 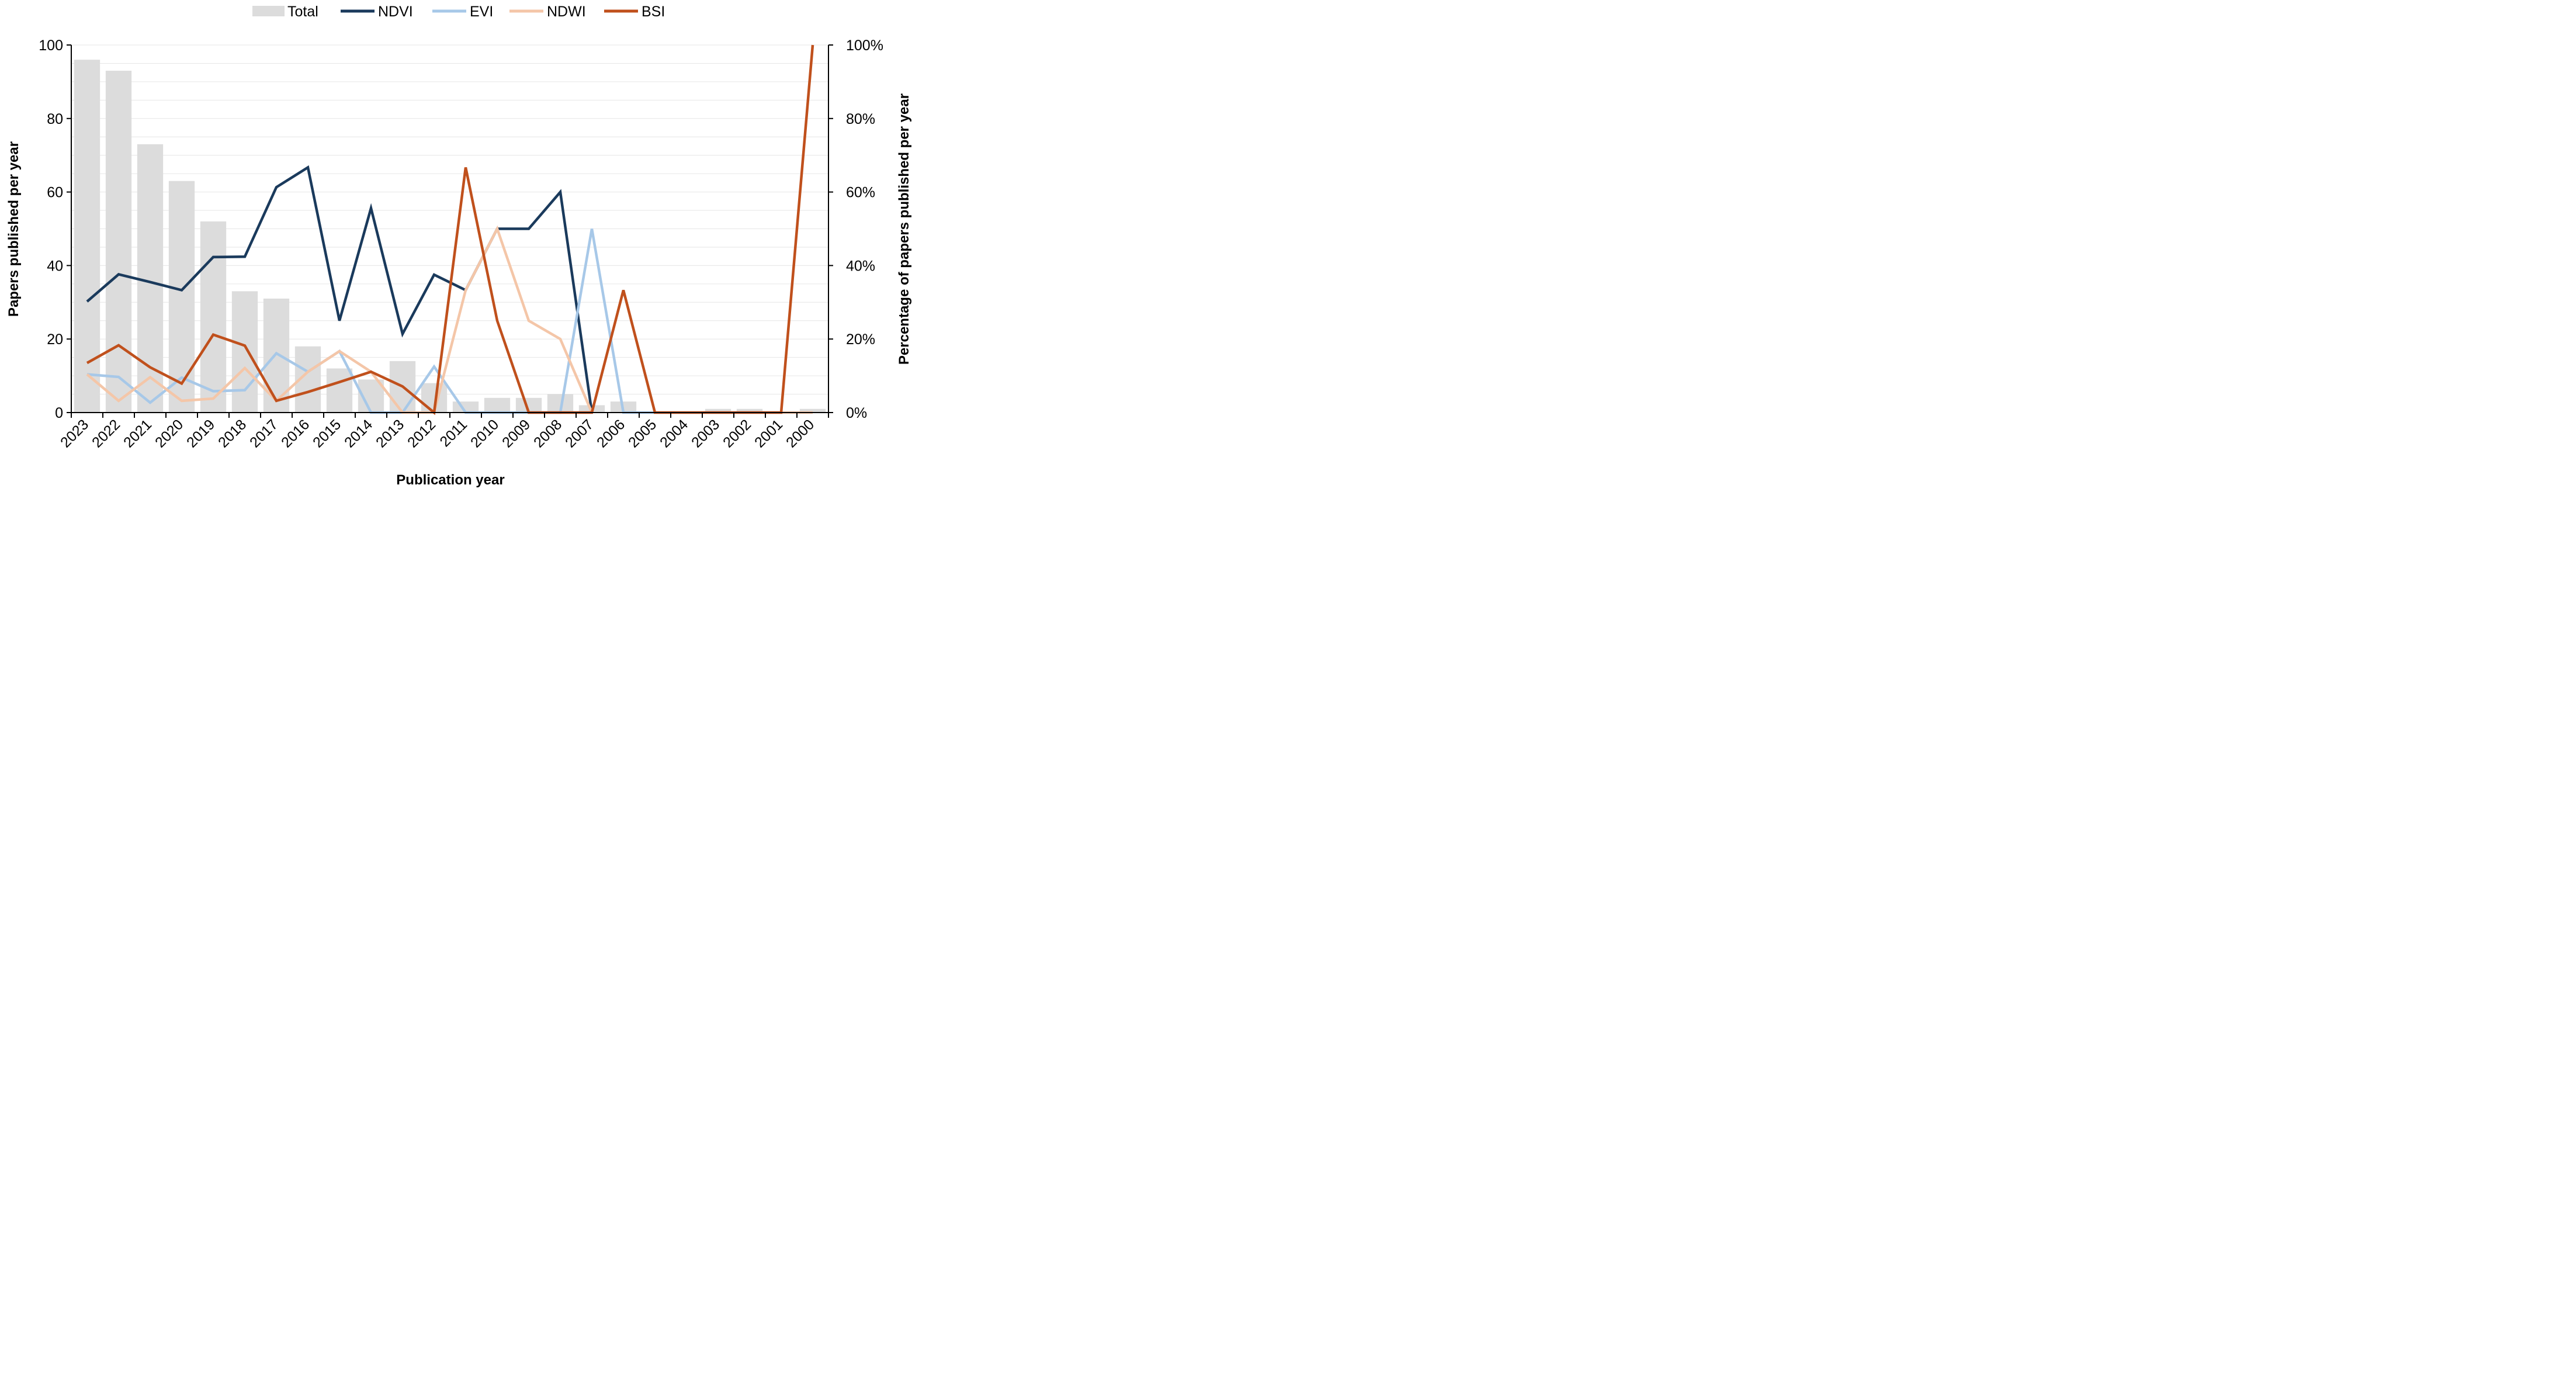 I want to click on x-tick-label-2016: 2016, so click(x=295, y=433).